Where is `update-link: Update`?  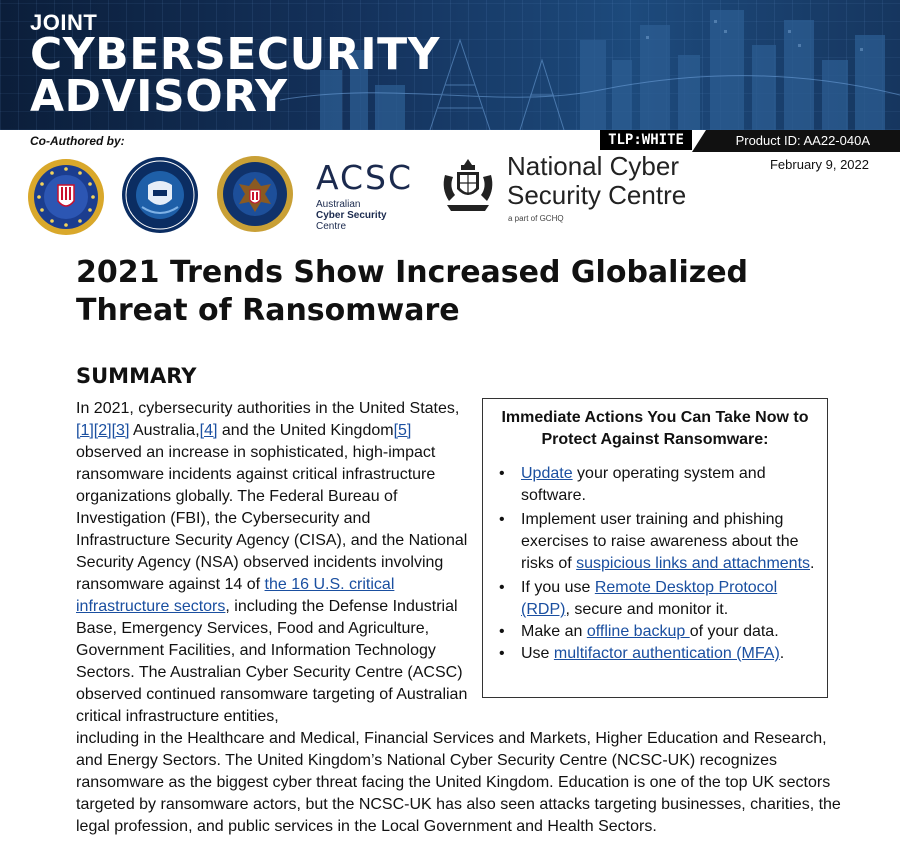
update-link: Update is located at coordinates (547, 473).